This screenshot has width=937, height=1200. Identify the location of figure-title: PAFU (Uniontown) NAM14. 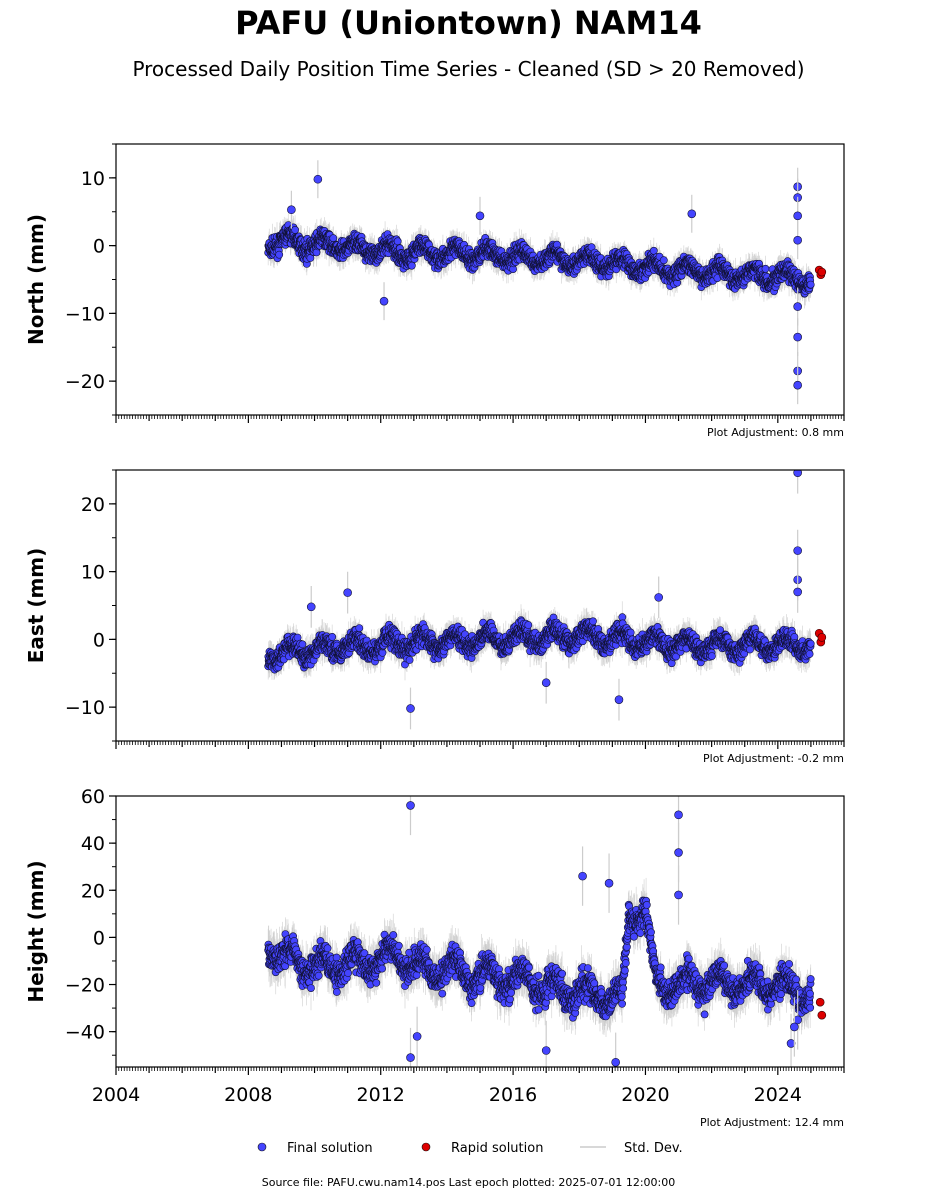
(468, 23).